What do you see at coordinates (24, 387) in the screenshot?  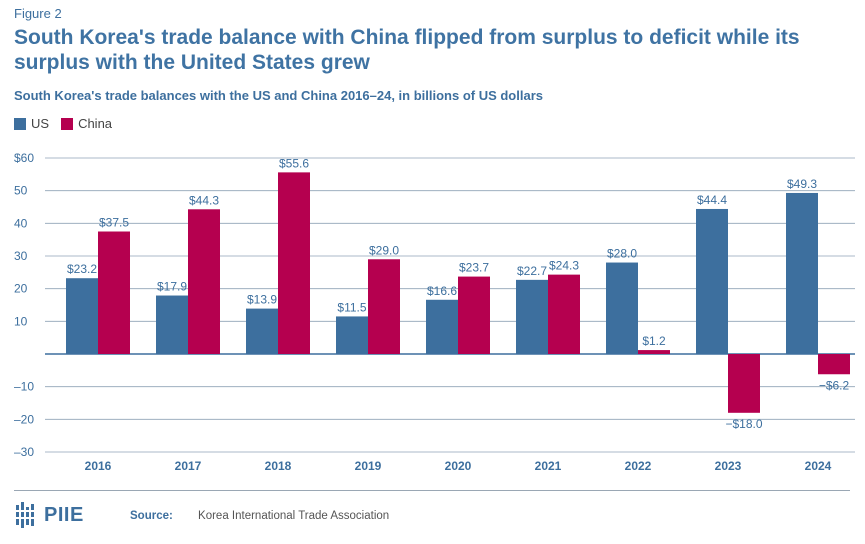 I see `y-tick-label: –10` at bounding box center [24, 387].